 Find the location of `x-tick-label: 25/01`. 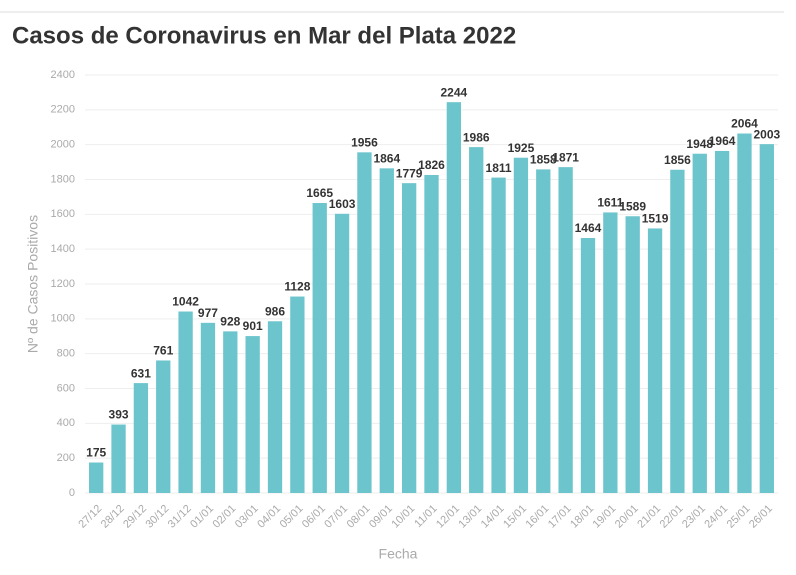

x-tick-label: 25/01 is located at coordinates (739, 517).